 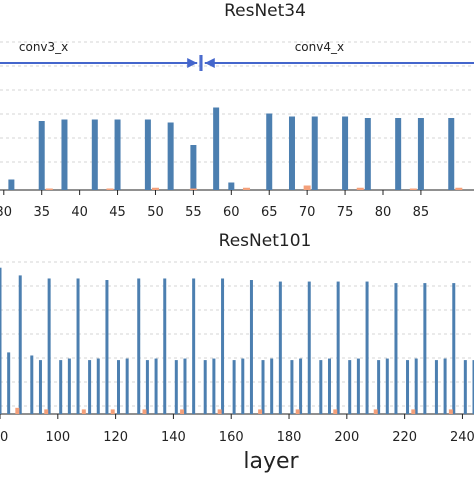 I want to click on resnet34-x-tick-label: 40, so click(x=79, y=212).